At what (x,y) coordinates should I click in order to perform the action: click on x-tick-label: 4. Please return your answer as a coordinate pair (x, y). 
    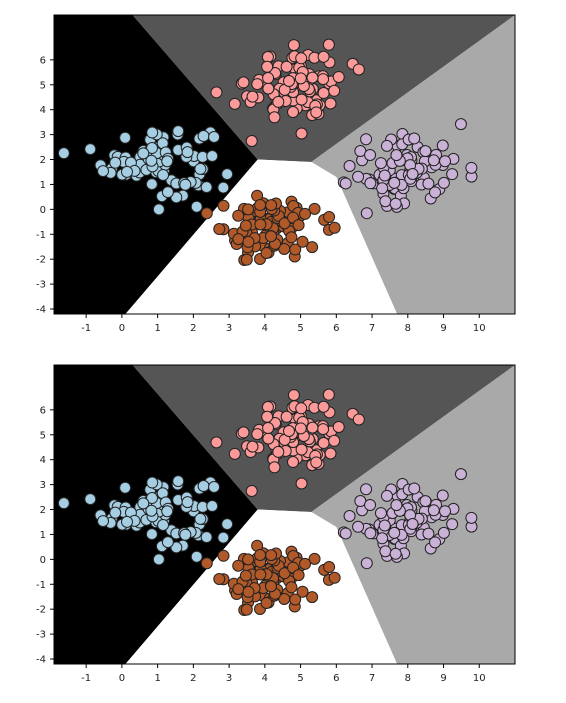
    Looking at the image, I should click on (265, 678).